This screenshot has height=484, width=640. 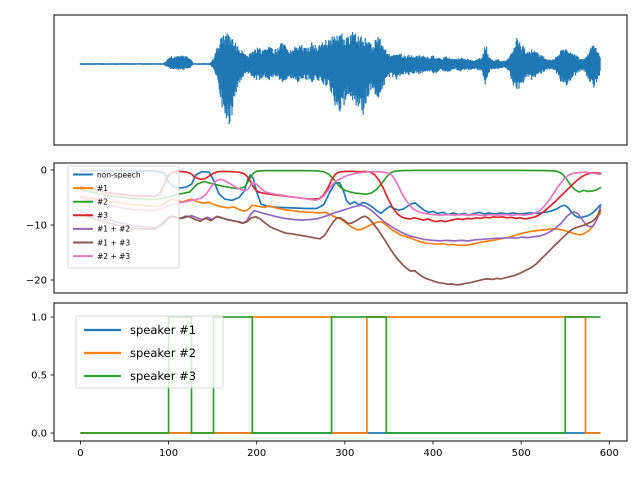 I want to click on spk-xtick-label: 600, so click(x=609, y=453).